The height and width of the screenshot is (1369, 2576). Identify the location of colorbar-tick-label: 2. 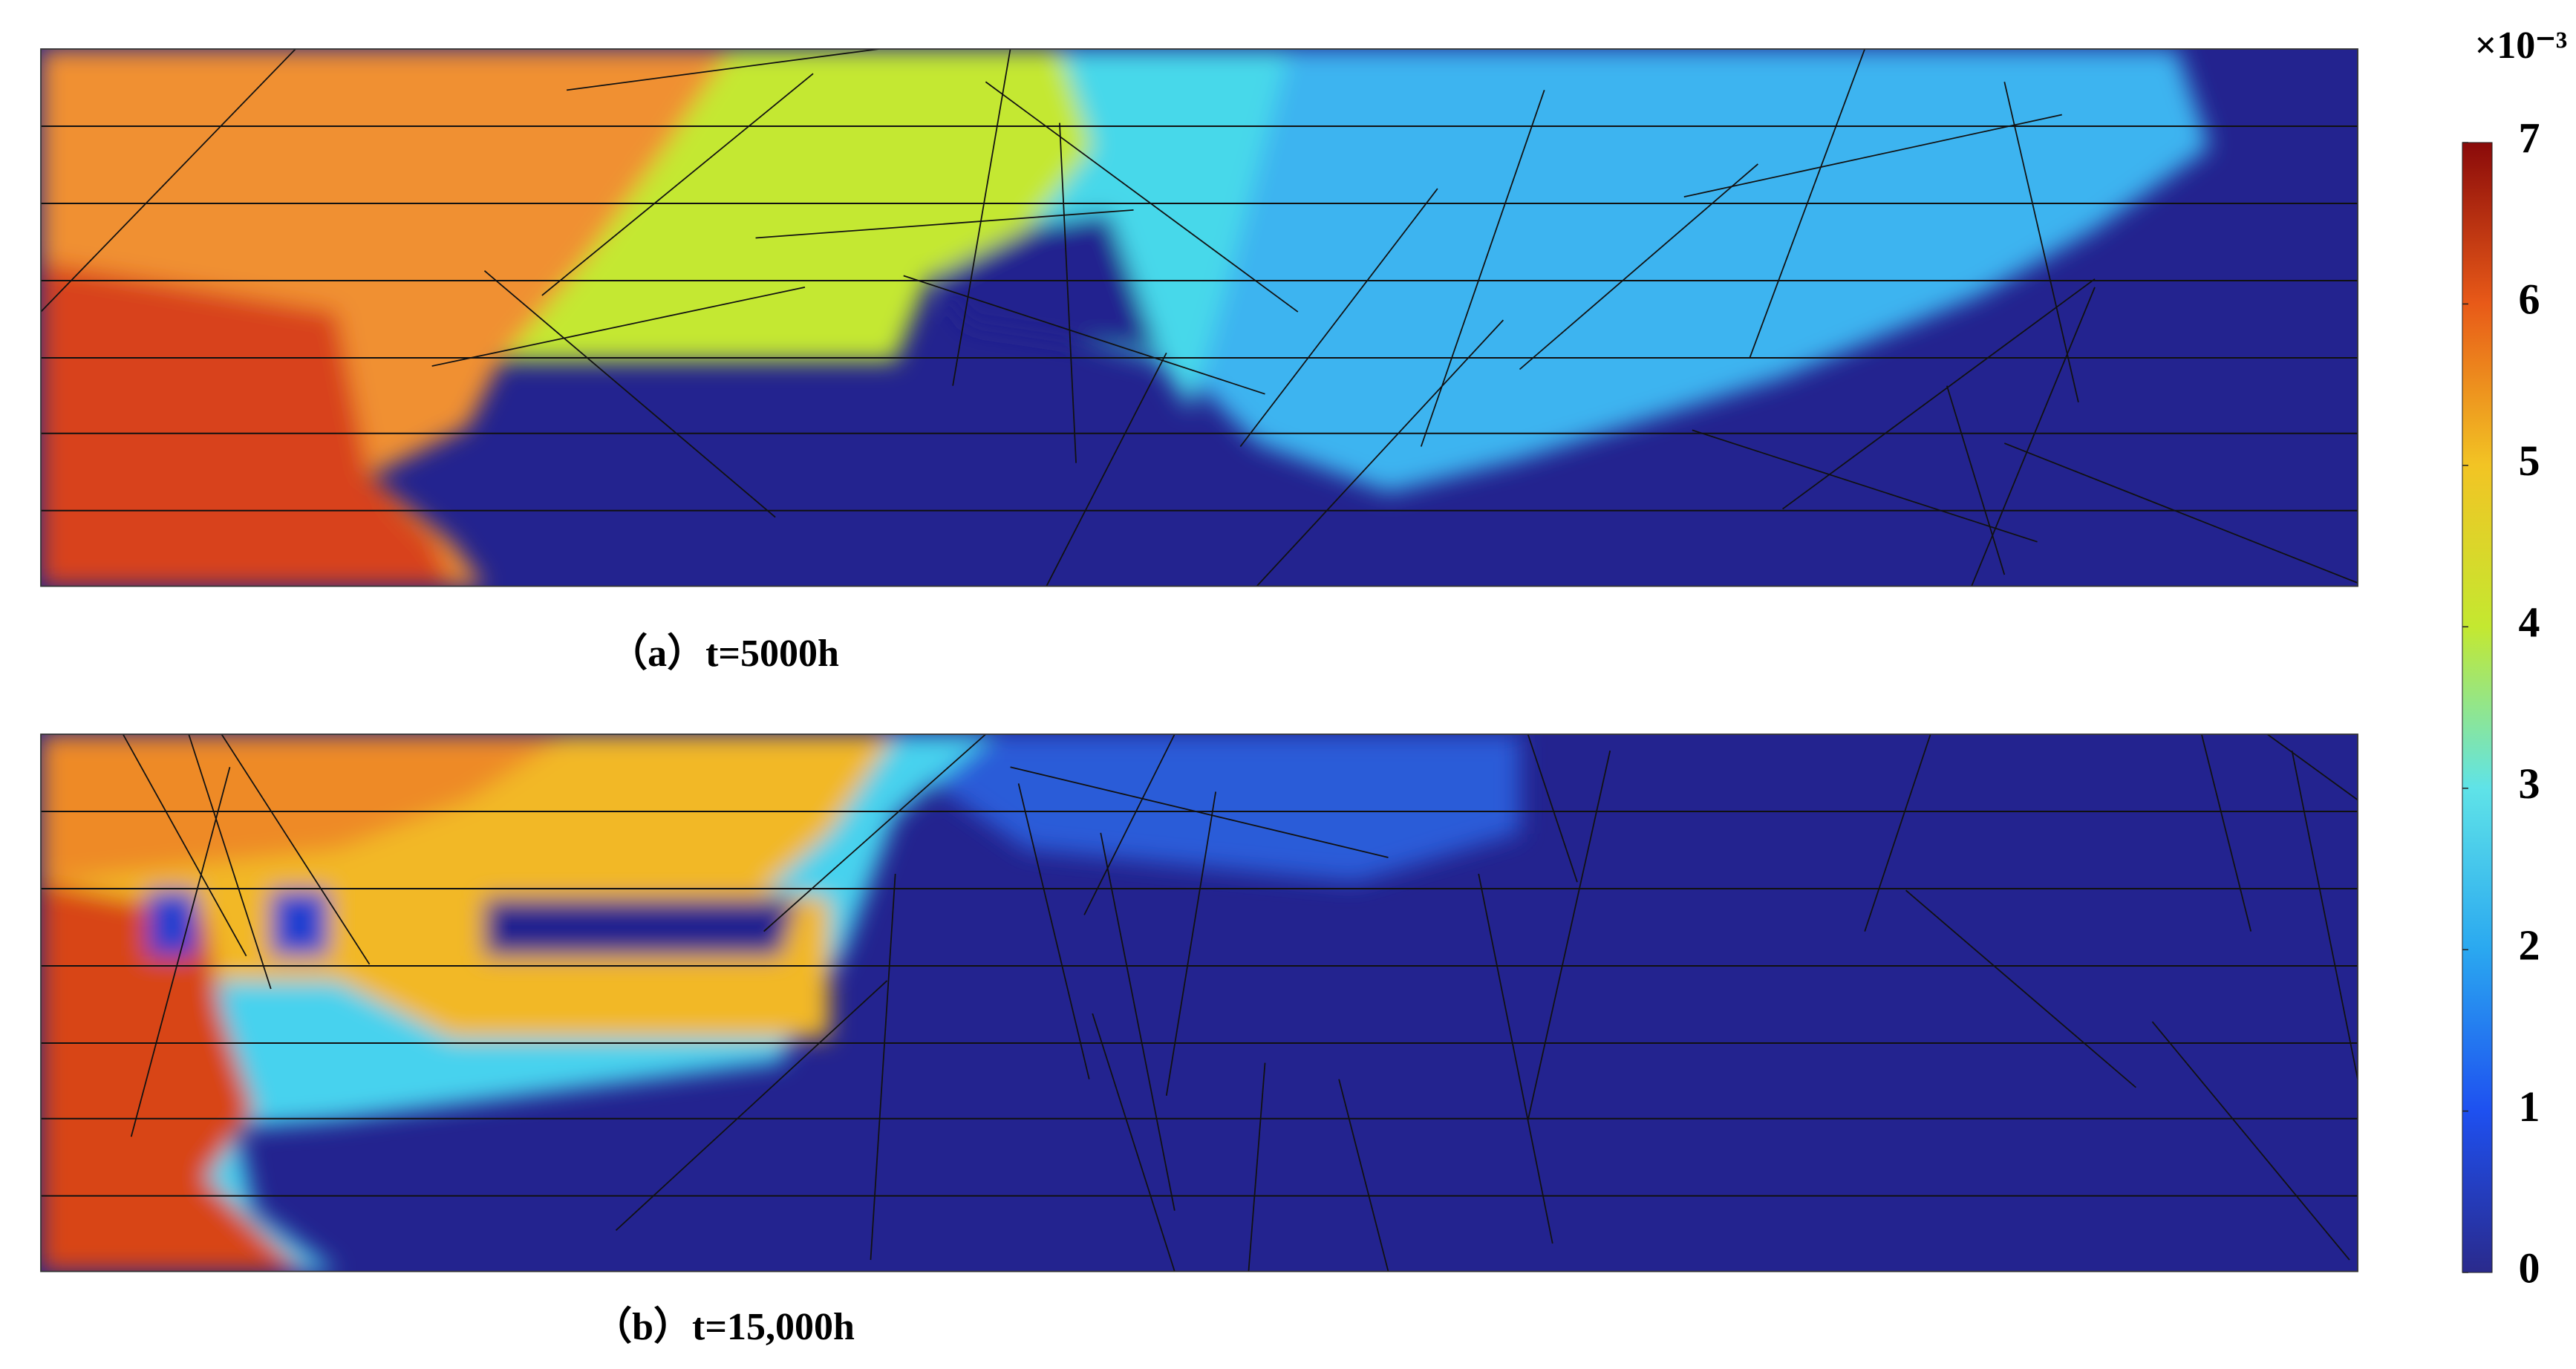
(2529, 945).